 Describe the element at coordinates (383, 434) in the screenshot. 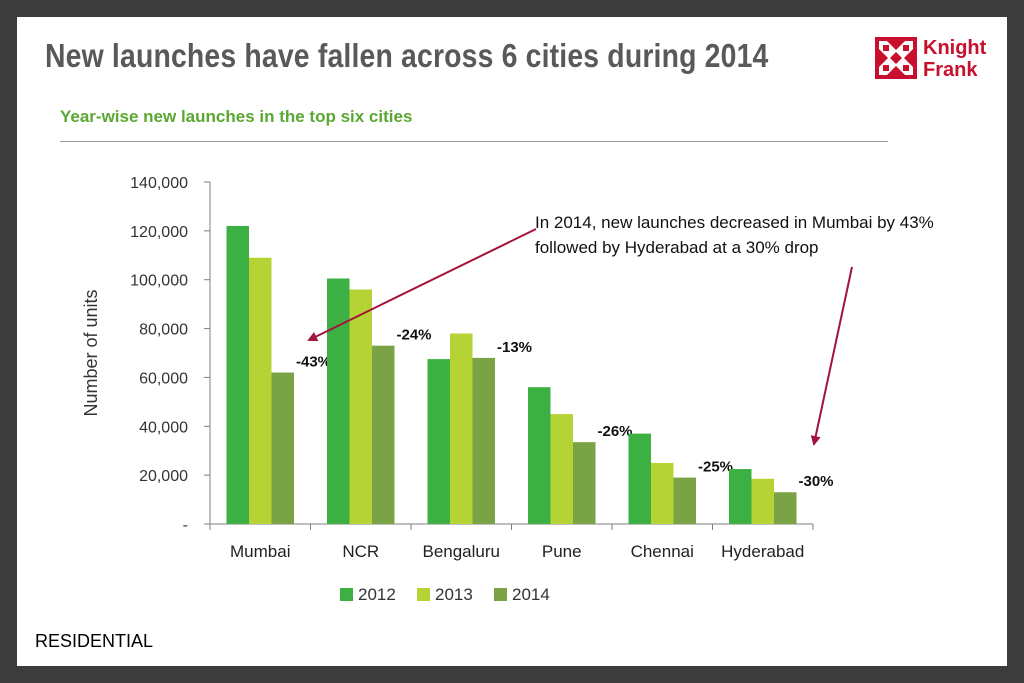

I see `bar-ncr-2014` at that location.